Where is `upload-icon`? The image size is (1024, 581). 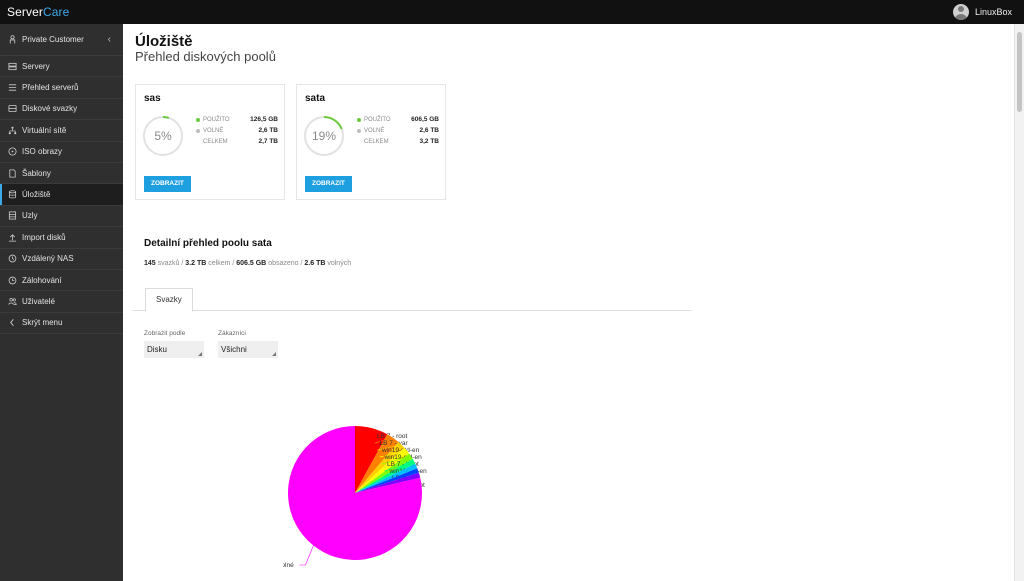 upload-icon is located at coordinates (12, 237).